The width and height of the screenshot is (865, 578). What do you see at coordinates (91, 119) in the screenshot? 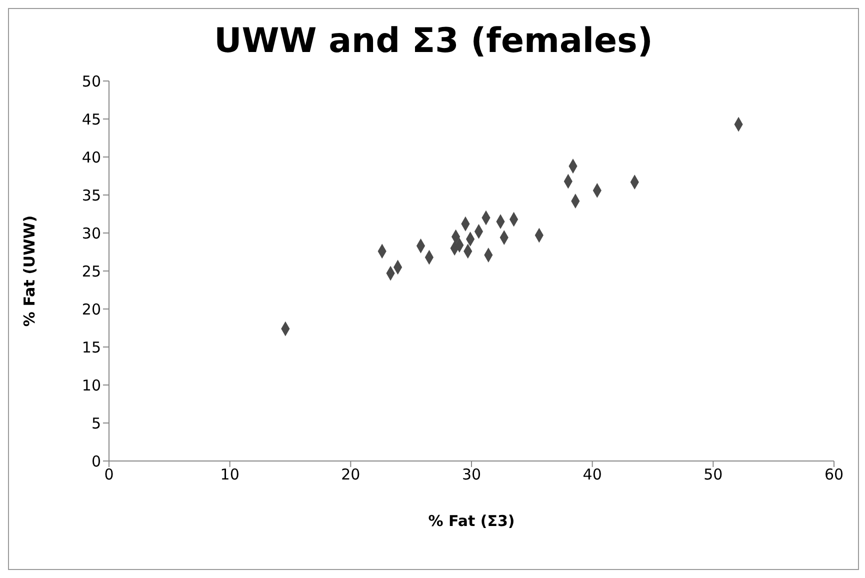
I see `y-tick-label: 45` at bounding box center [91, 119].